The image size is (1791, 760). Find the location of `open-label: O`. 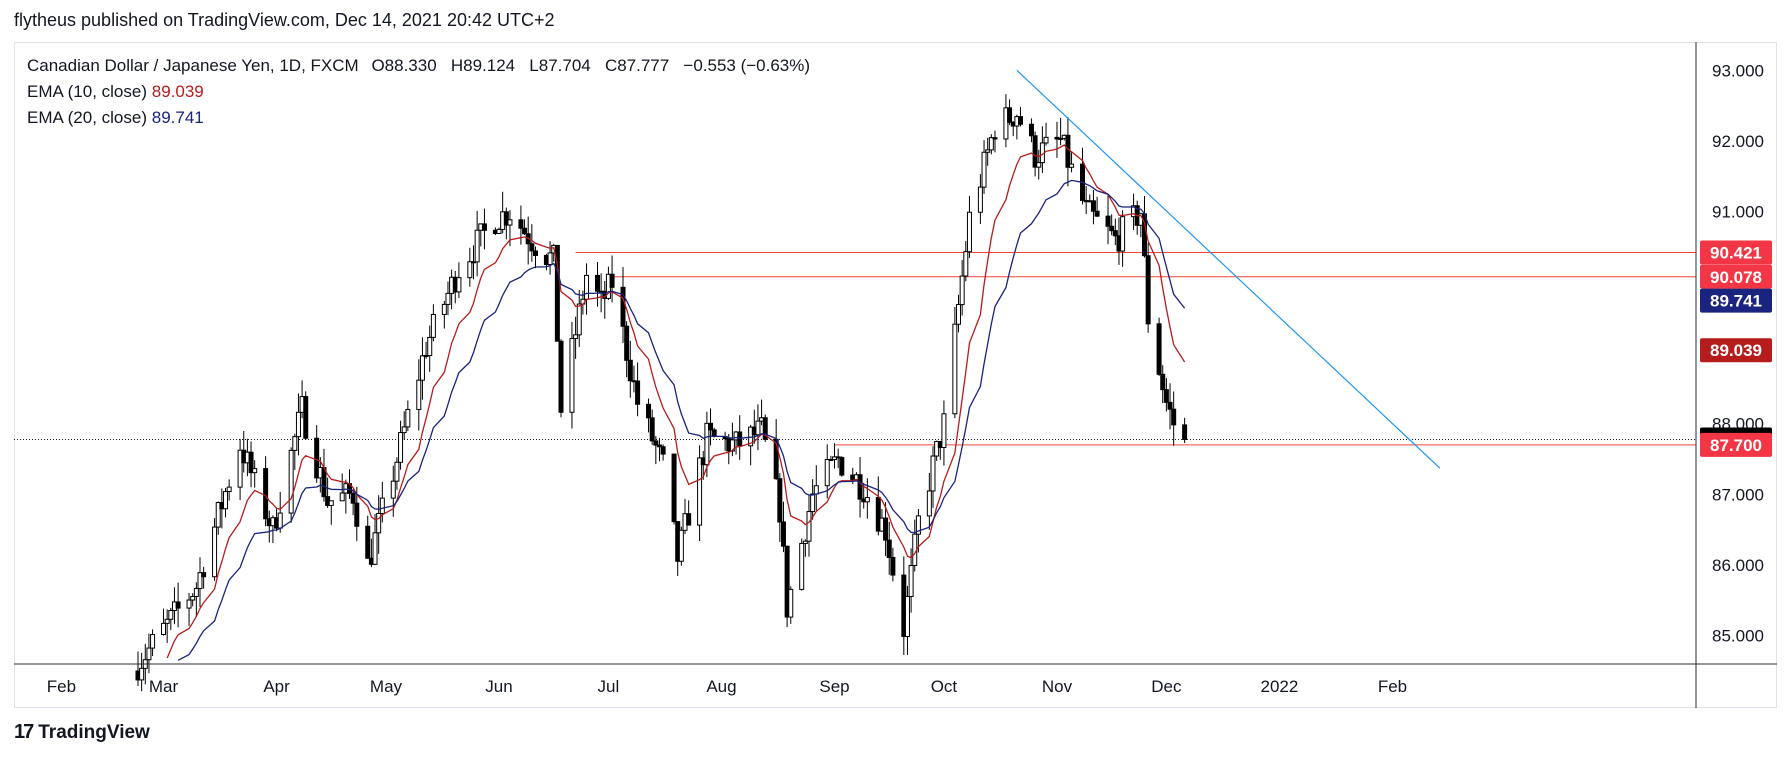

open-label: O is located at coordinates (378, 65).